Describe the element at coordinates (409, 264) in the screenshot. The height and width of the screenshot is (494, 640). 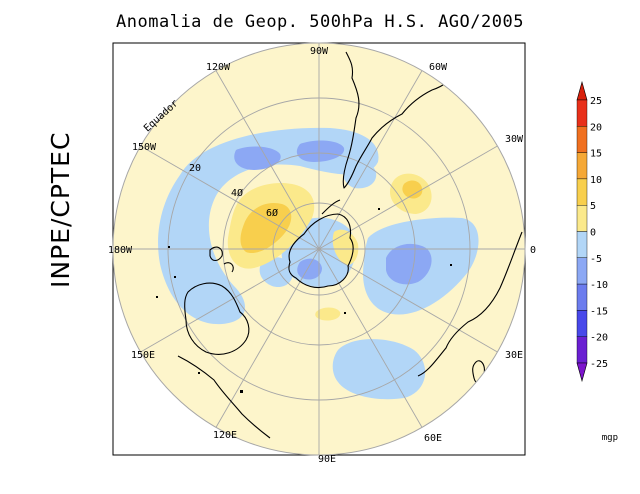
I see `strong-neg-atlantic` at that location.